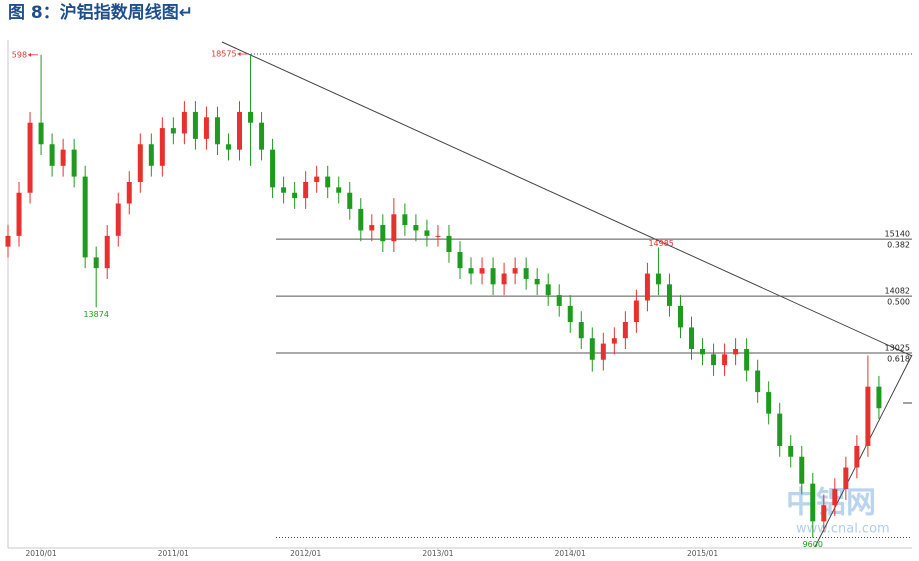 This screenshot has height=561, width=919. Describe the element at coordinates (40, 553) in the screenshot. I see `x-tick-label: 2010/01` at that location.